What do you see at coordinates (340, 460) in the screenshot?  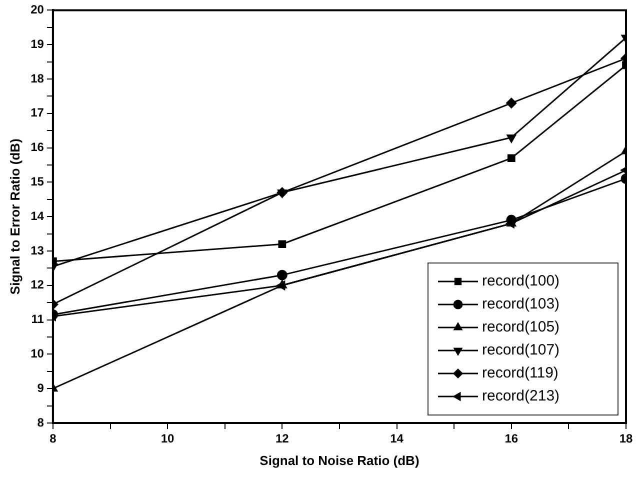 I see `x-axis-title: Signal to Noise Ratio (dB)` at bounding box center [340, 460].